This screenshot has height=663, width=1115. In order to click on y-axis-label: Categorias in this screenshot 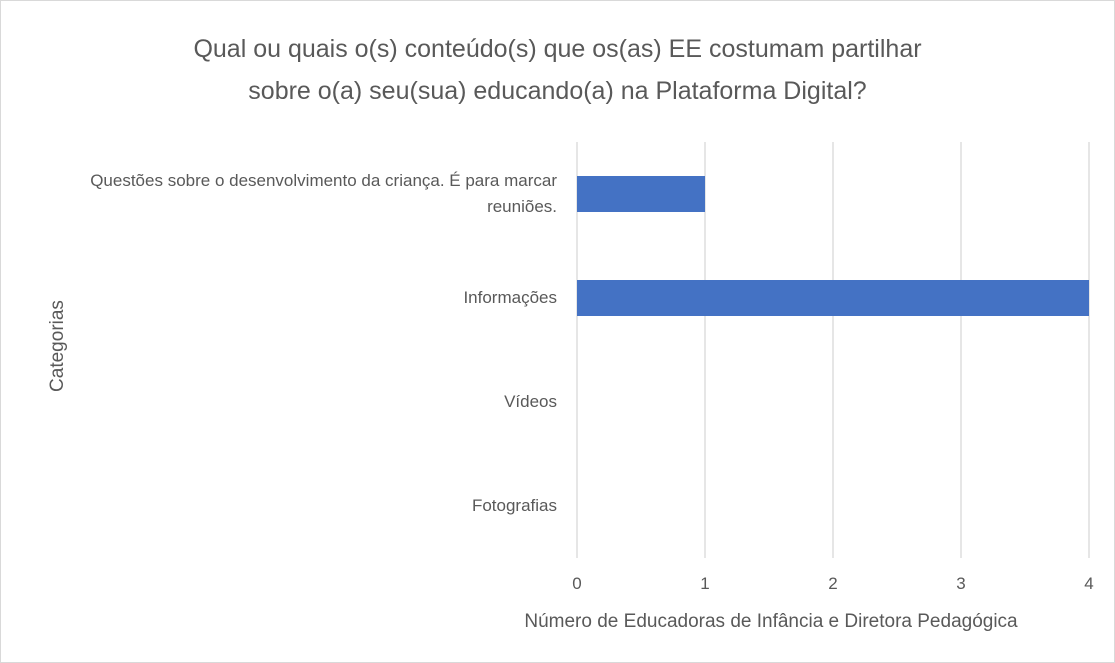, I will do `click(57, 346)`.